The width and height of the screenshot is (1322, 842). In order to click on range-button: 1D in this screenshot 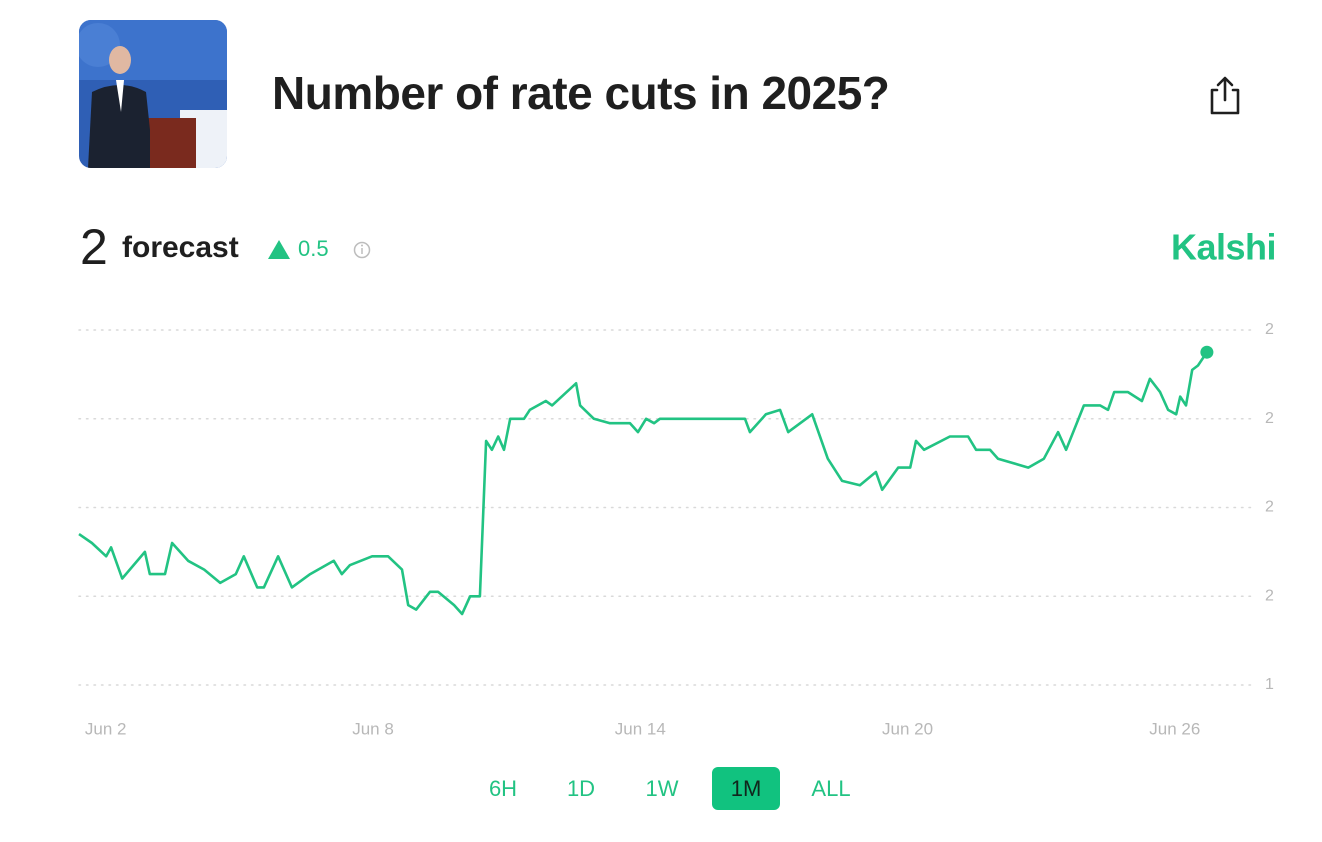, I will do `click(581, 788)`.